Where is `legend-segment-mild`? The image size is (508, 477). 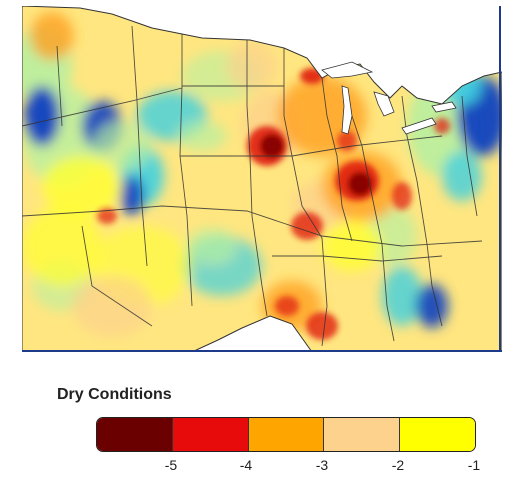 legend-segment-mild is located at coordinates (362, 434).